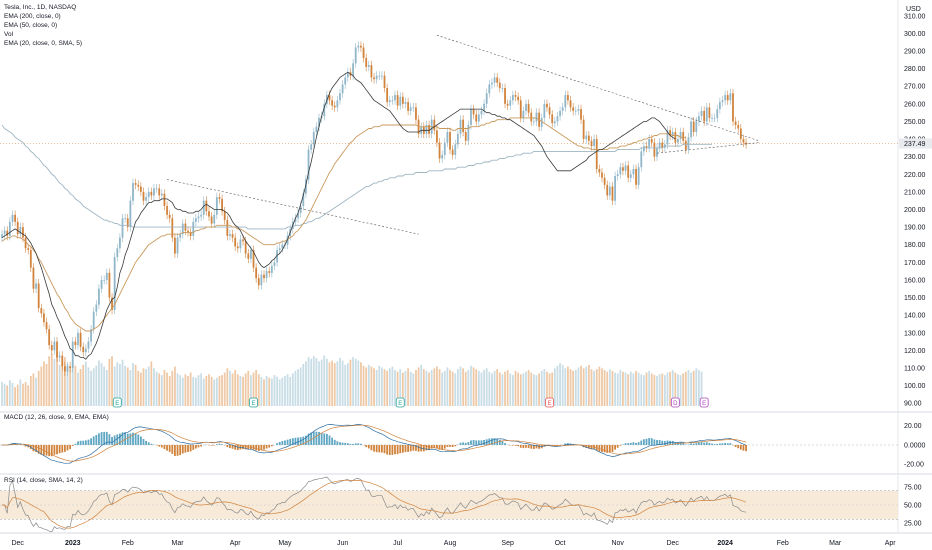  I want to click on macd-label: MACD (12, 26, close, 9, EMA, EMA), so click(56, 417).